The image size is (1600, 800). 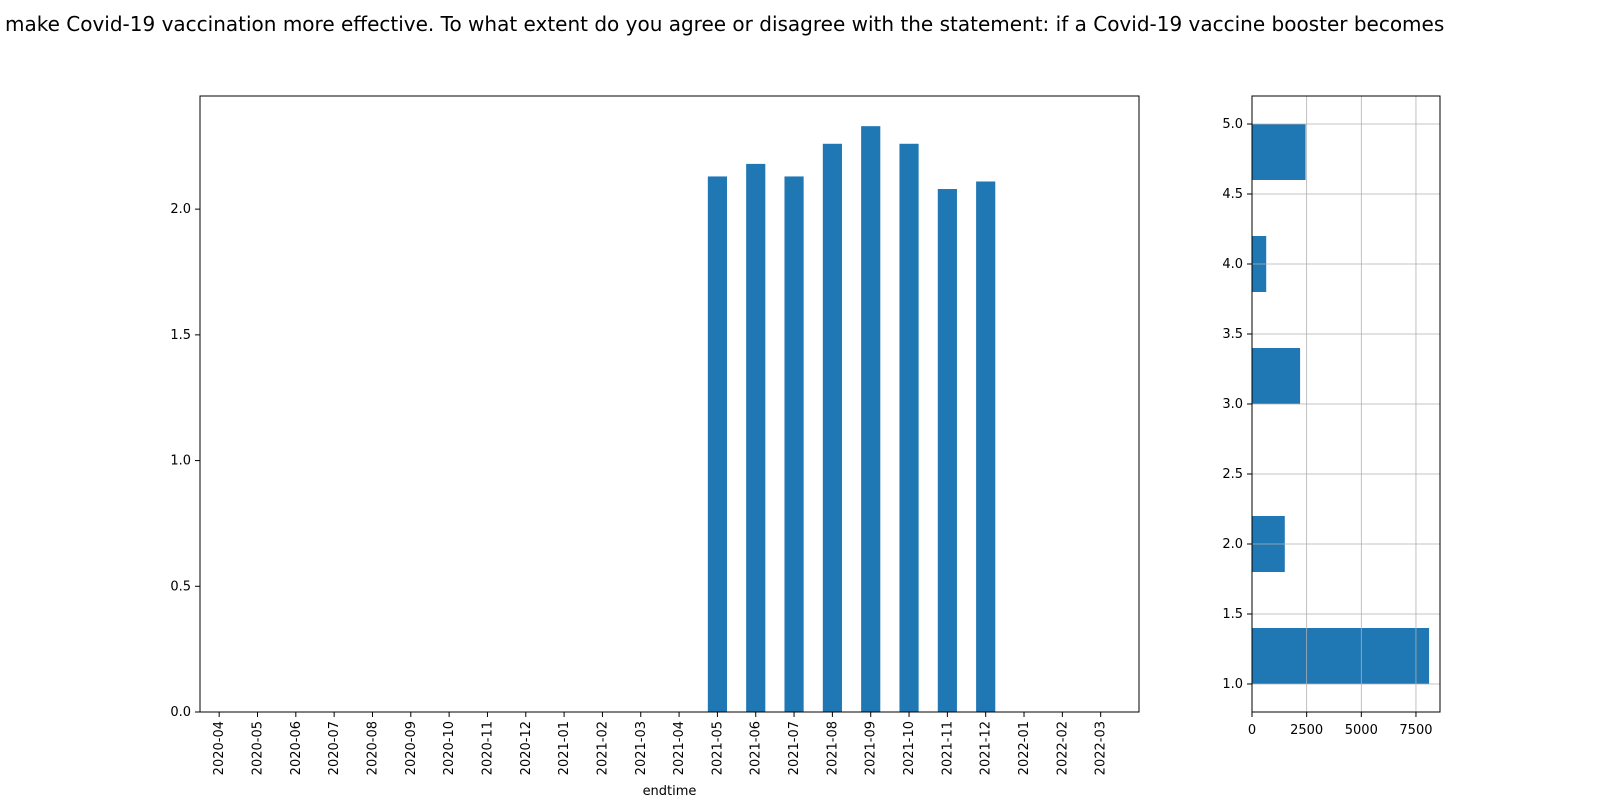 I want to click on x-tick-label: 2021-03, so click(x=641, y=748).